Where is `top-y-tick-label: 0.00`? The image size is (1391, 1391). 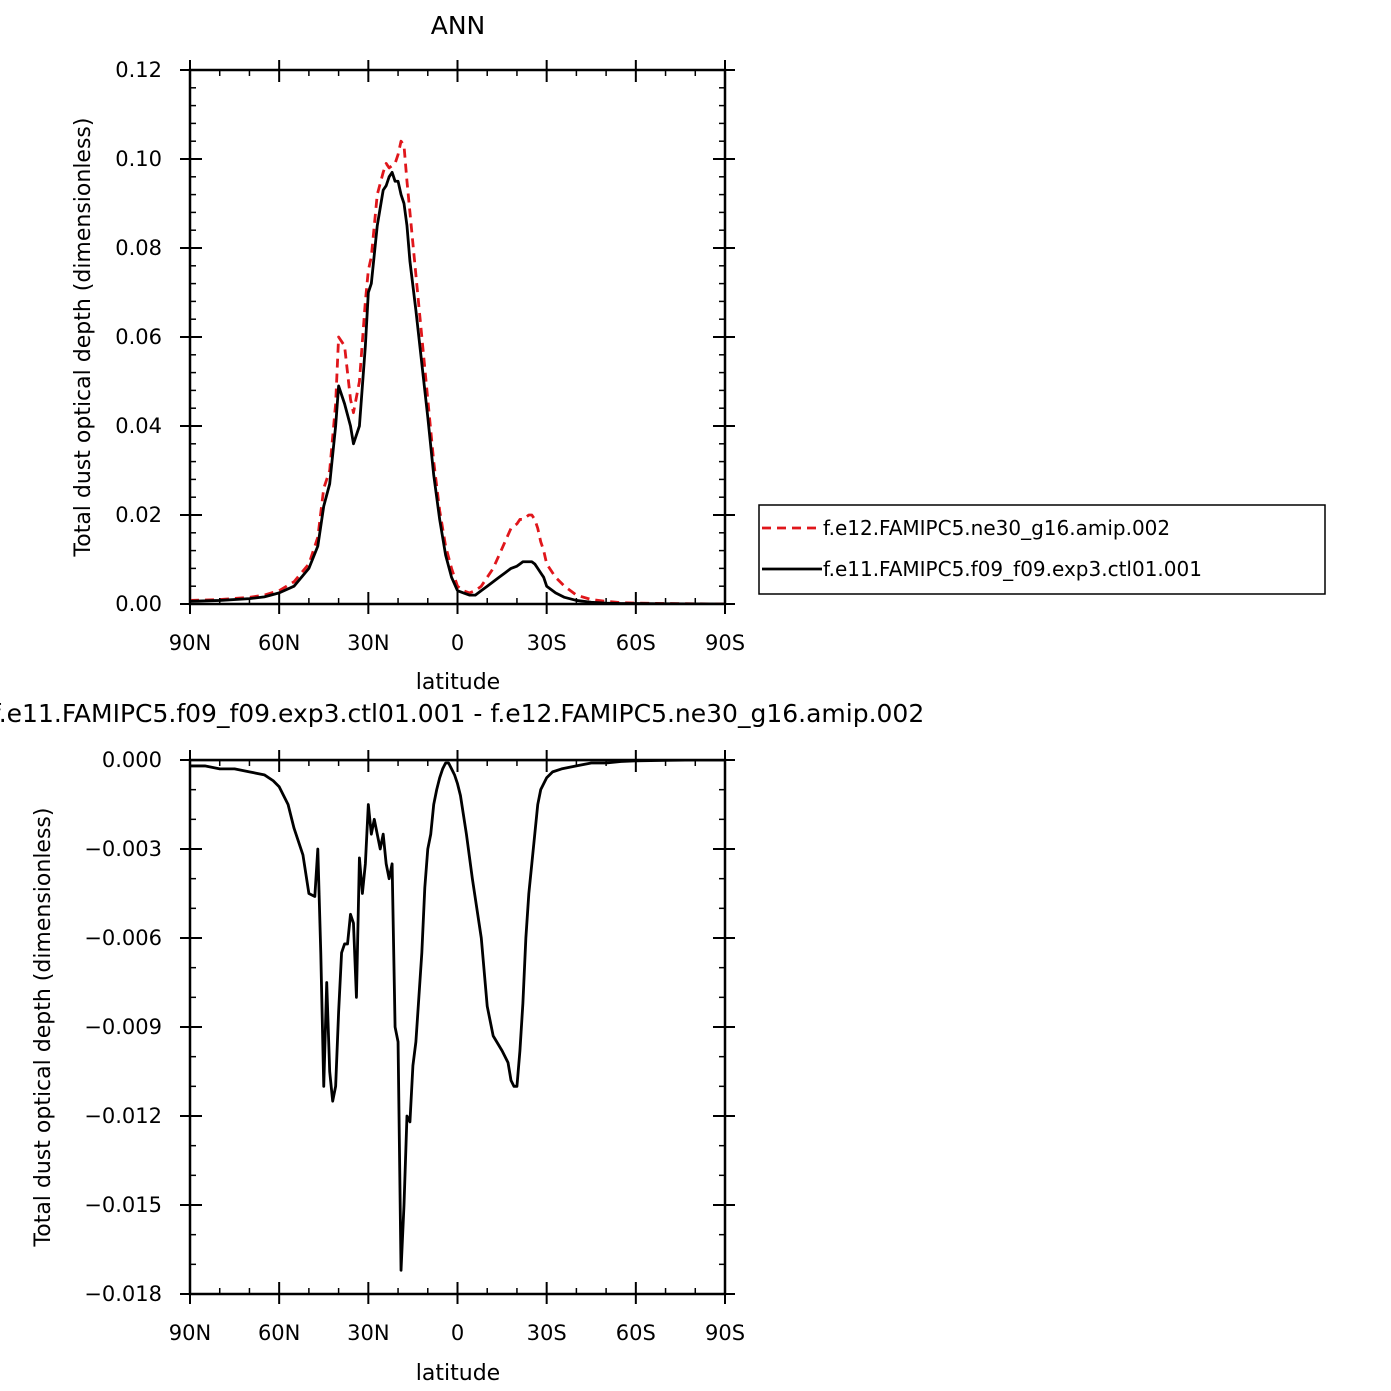
top-y-tick-label: 0.00 is located at coordinates (138, 604).